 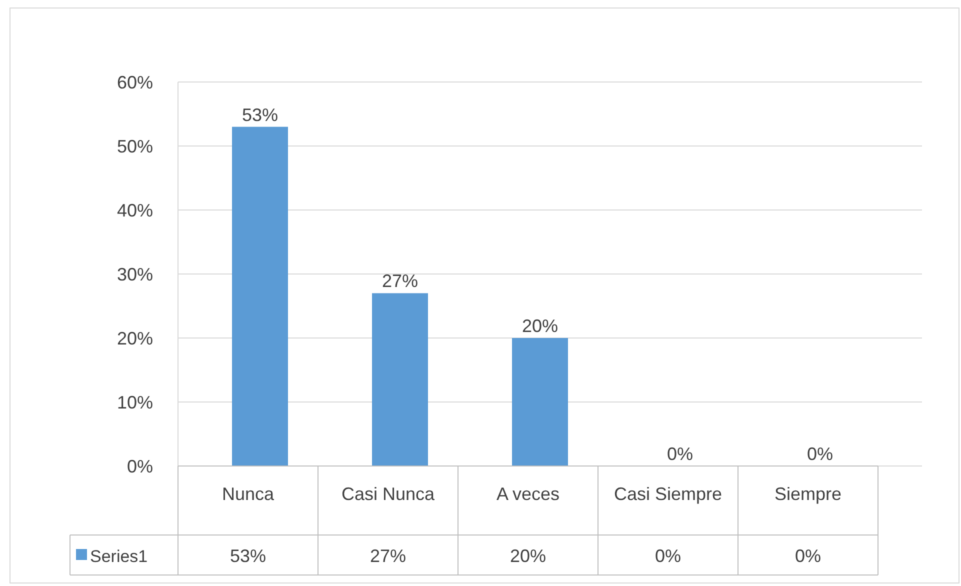 What do you see at coordinates (668, 494) in the screenshot?
I see `x-tick-label: Casi Siempre` at bounding box center [668, 494].